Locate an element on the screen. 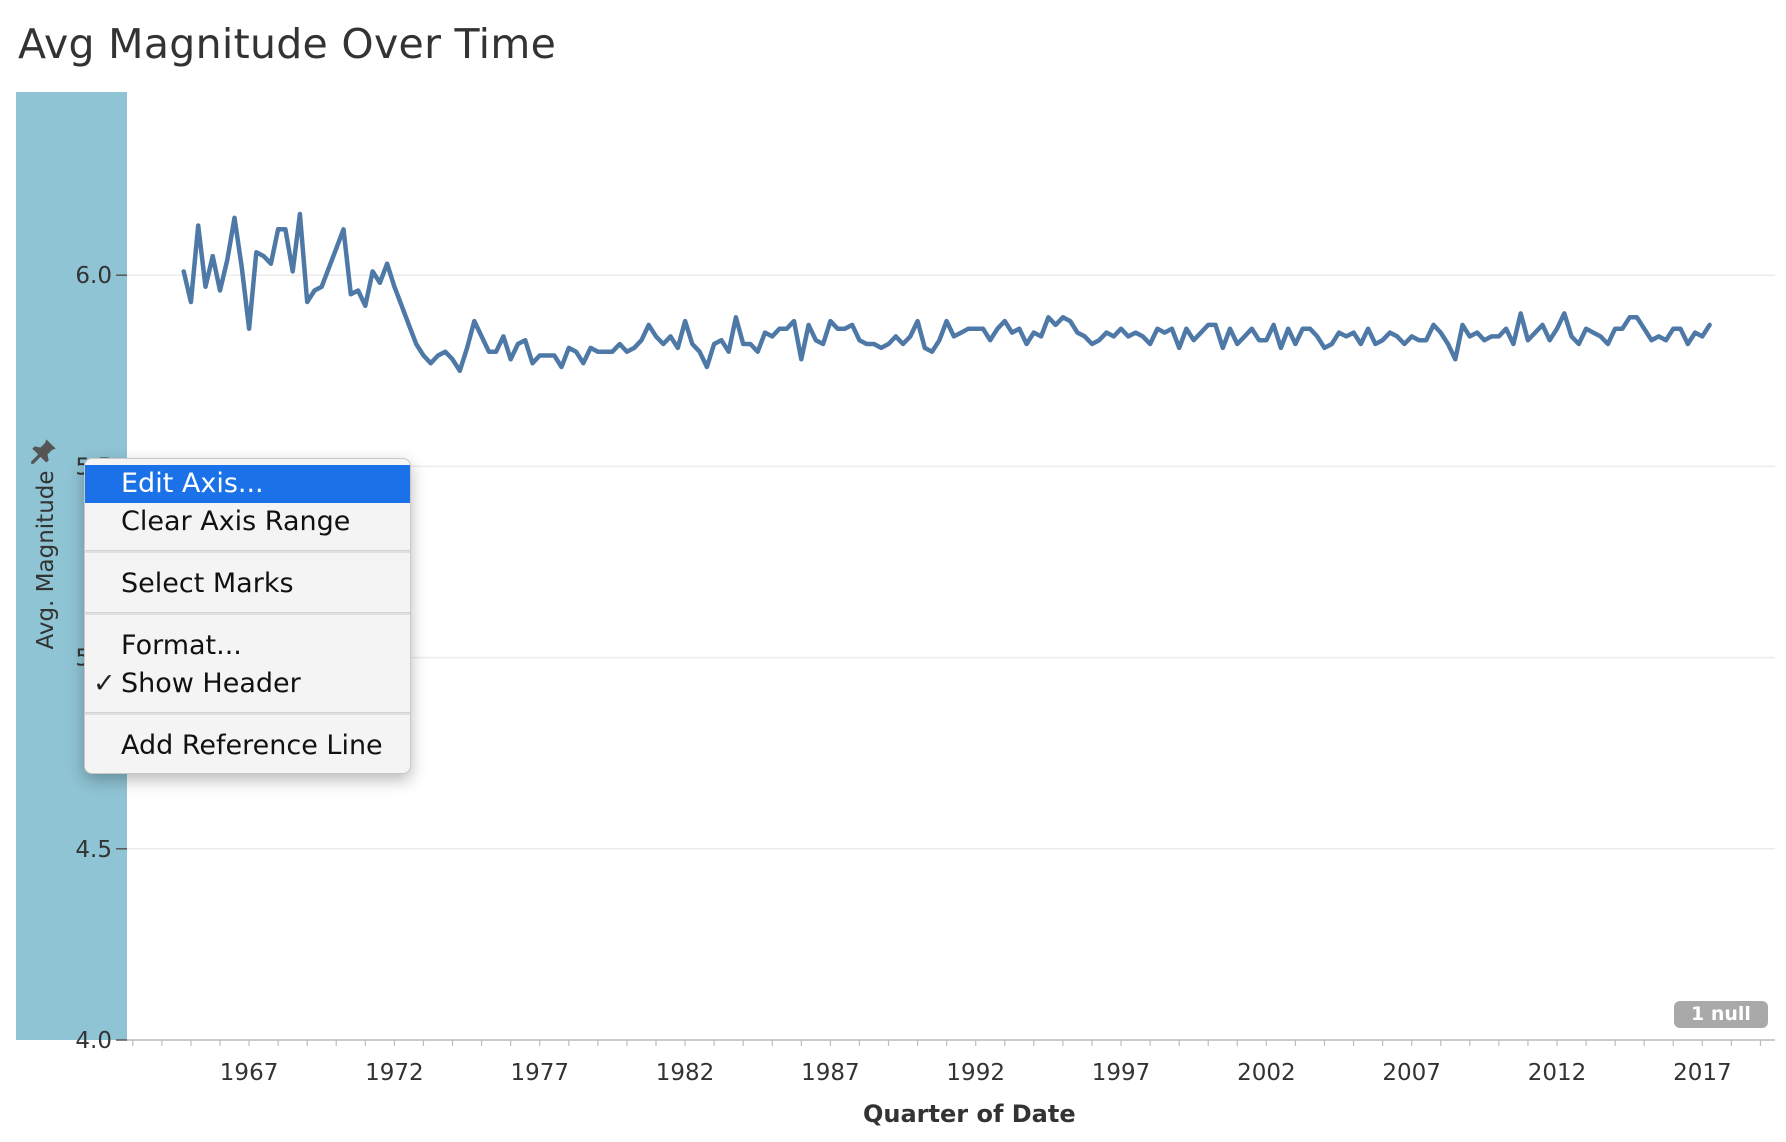  checkmark-icon: ✓ is located at coordinates (104, 683).